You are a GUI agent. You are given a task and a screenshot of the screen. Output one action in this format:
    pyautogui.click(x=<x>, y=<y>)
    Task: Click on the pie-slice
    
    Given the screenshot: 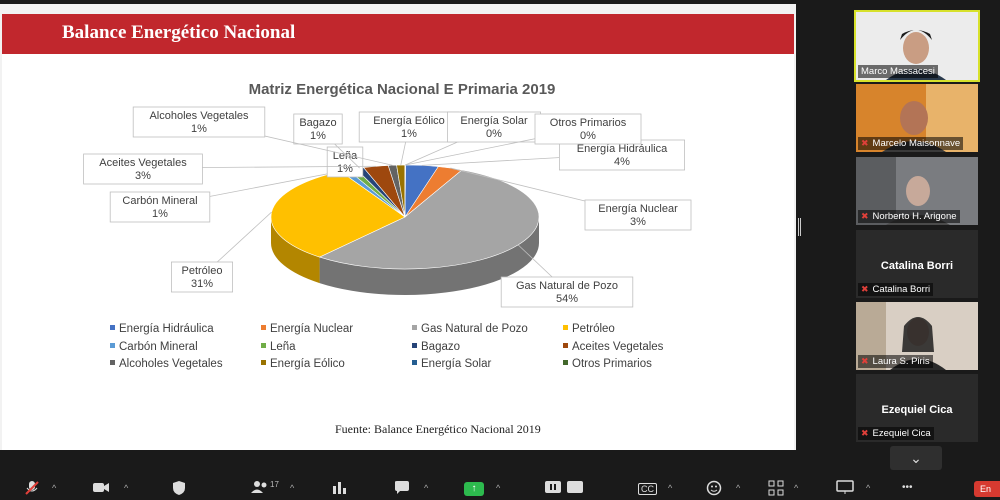 What is the action you would take?
    pyautogui.click(x=429, y=219)
    